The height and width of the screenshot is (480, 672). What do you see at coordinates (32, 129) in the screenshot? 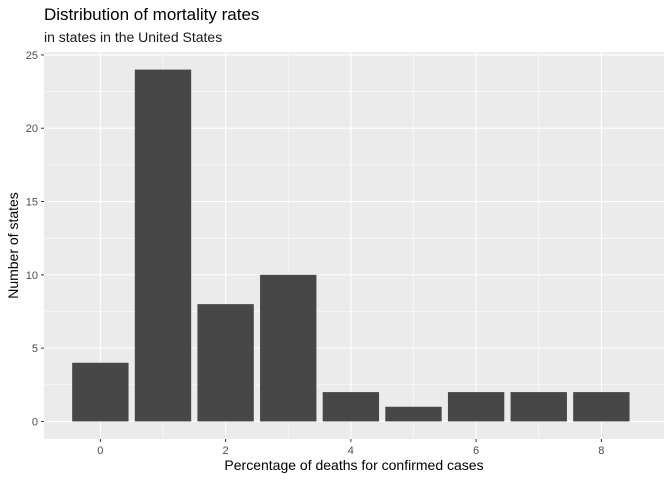
I see `y-tick-label: 20` at bounding box center [32, 129].